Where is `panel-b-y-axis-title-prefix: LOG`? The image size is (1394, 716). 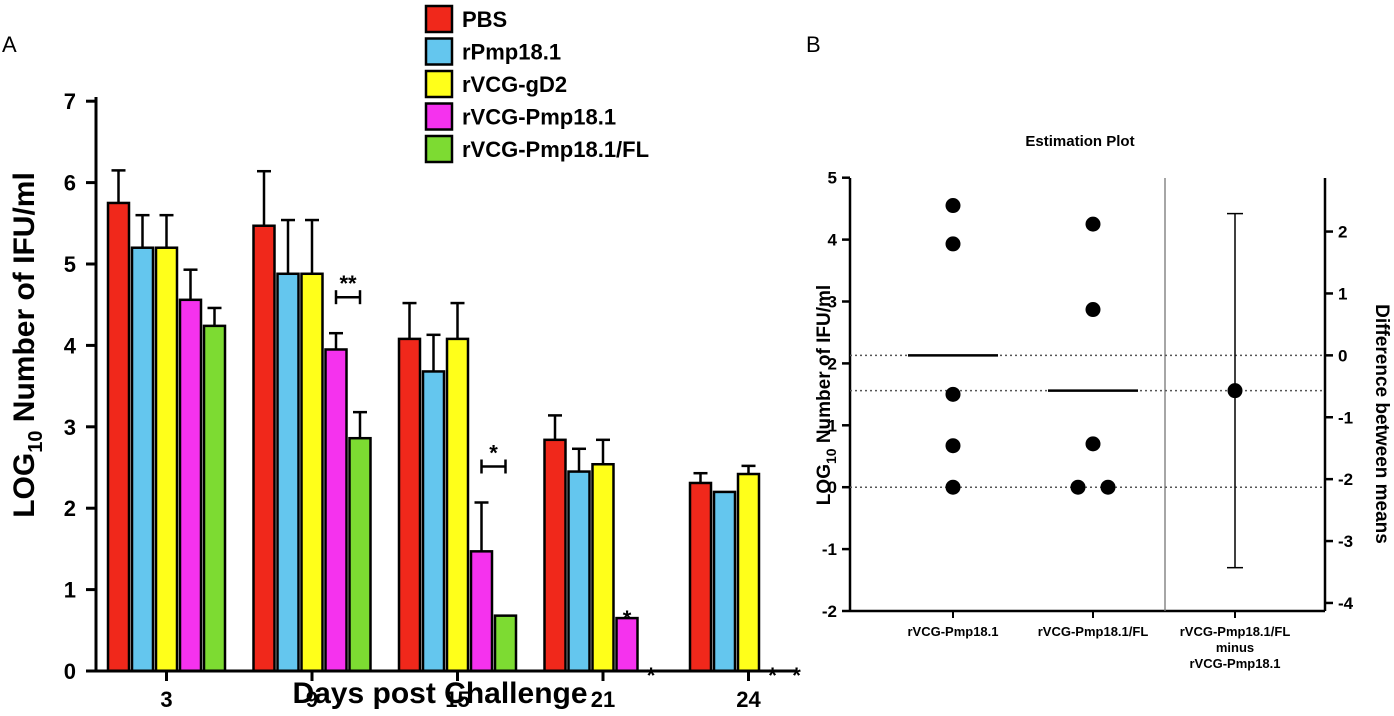 panel-b-y-axis-title-prefix: LOG is located at coordinates (824, 484).